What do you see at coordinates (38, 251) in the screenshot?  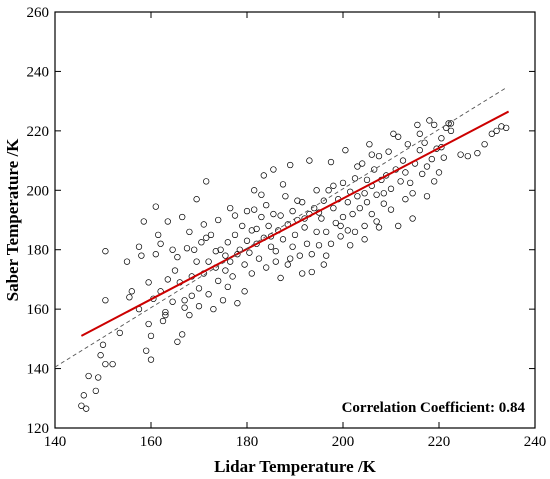 I see `y-tick-label: 180` at bounding box center [38, 251].